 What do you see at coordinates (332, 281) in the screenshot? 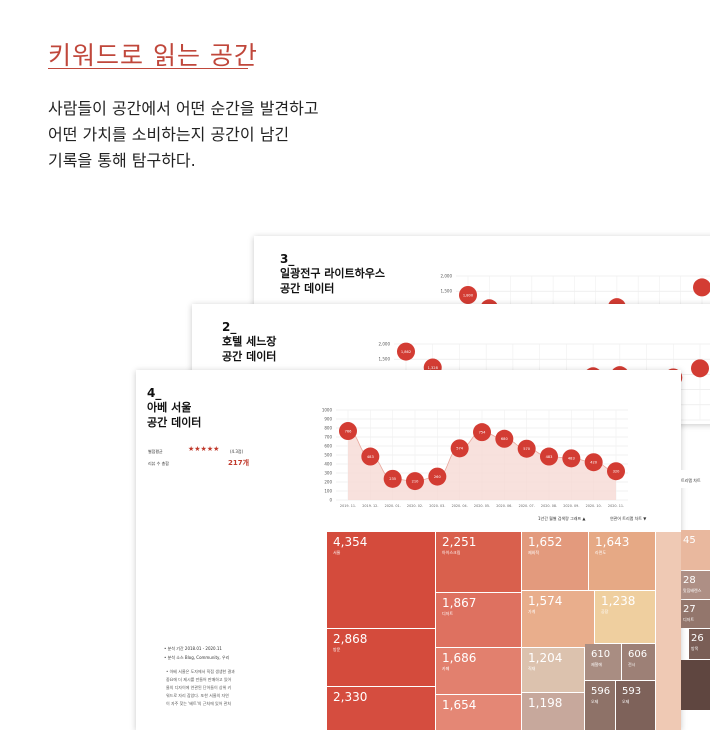
I see `sheet-title: 일광전구 라이트하우스 공간 데이터` at bounding box center [332, 281].